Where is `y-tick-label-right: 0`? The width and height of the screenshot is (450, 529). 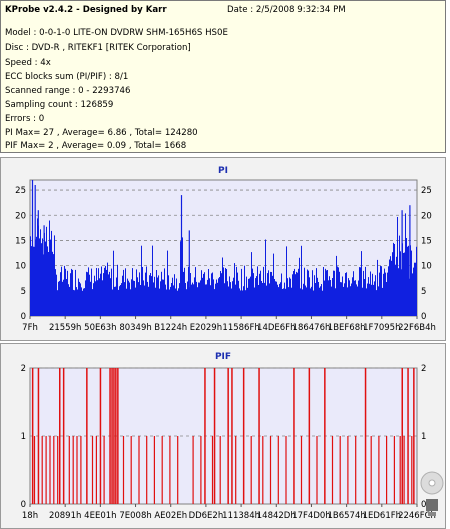
y-tick-label-right: 0 is located at coordinates (423, 505).